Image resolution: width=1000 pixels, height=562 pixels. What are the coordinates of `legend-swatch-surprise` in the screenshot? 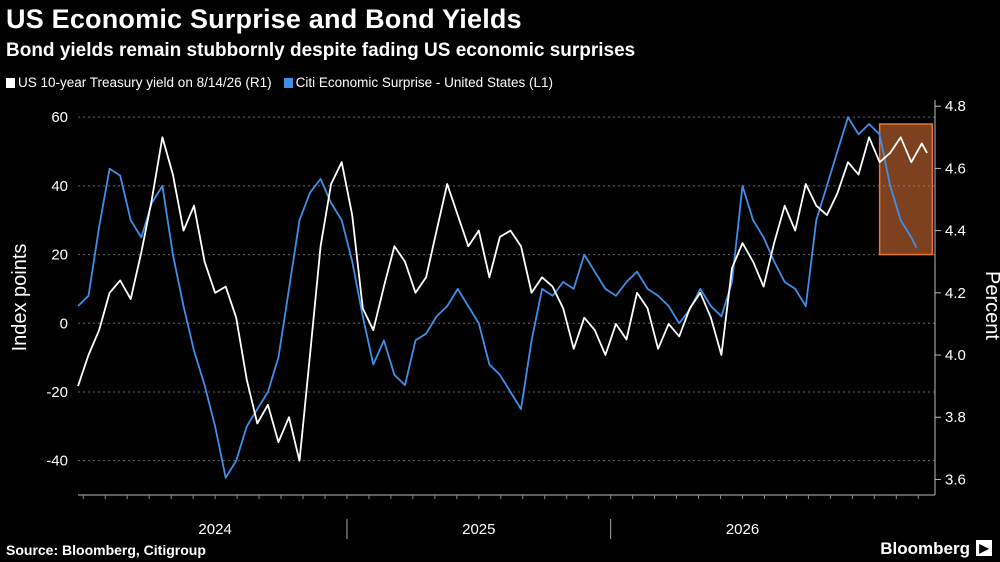 It's located at (288, 82).